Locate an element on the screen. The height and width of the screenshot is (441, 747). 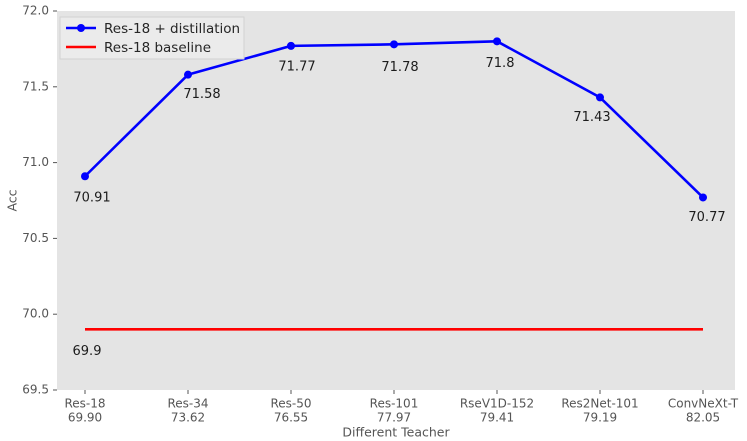
x-tick-label-teacher: Res-50 is located at coordinates (290, 404).